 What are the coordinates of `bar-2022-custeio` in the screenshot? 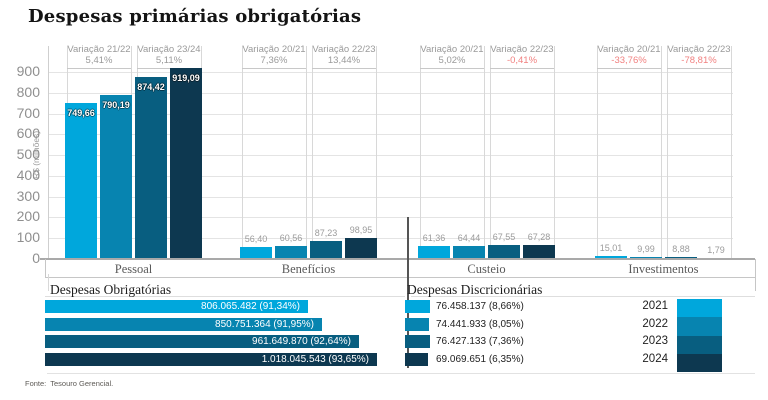 It's located at (469, 252).